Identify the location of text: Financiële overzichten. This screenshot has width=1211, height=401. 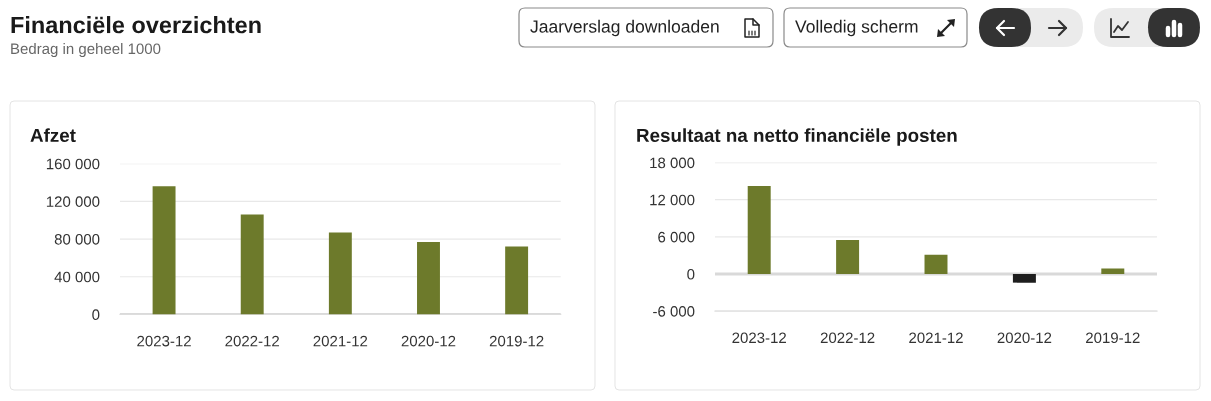
(136, 25).